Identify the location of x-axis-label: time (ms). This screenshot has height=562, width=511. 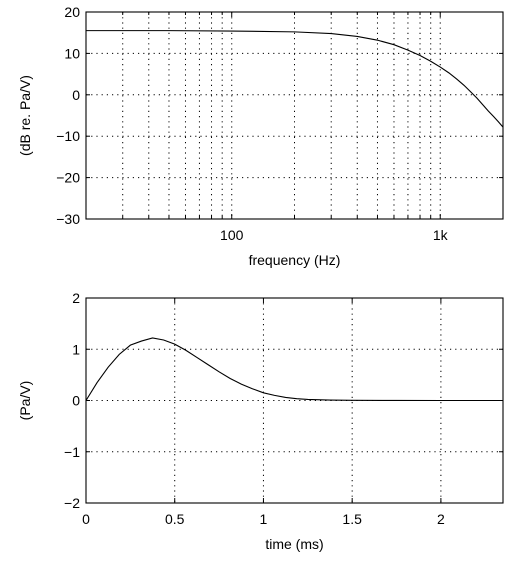
(294, 544).